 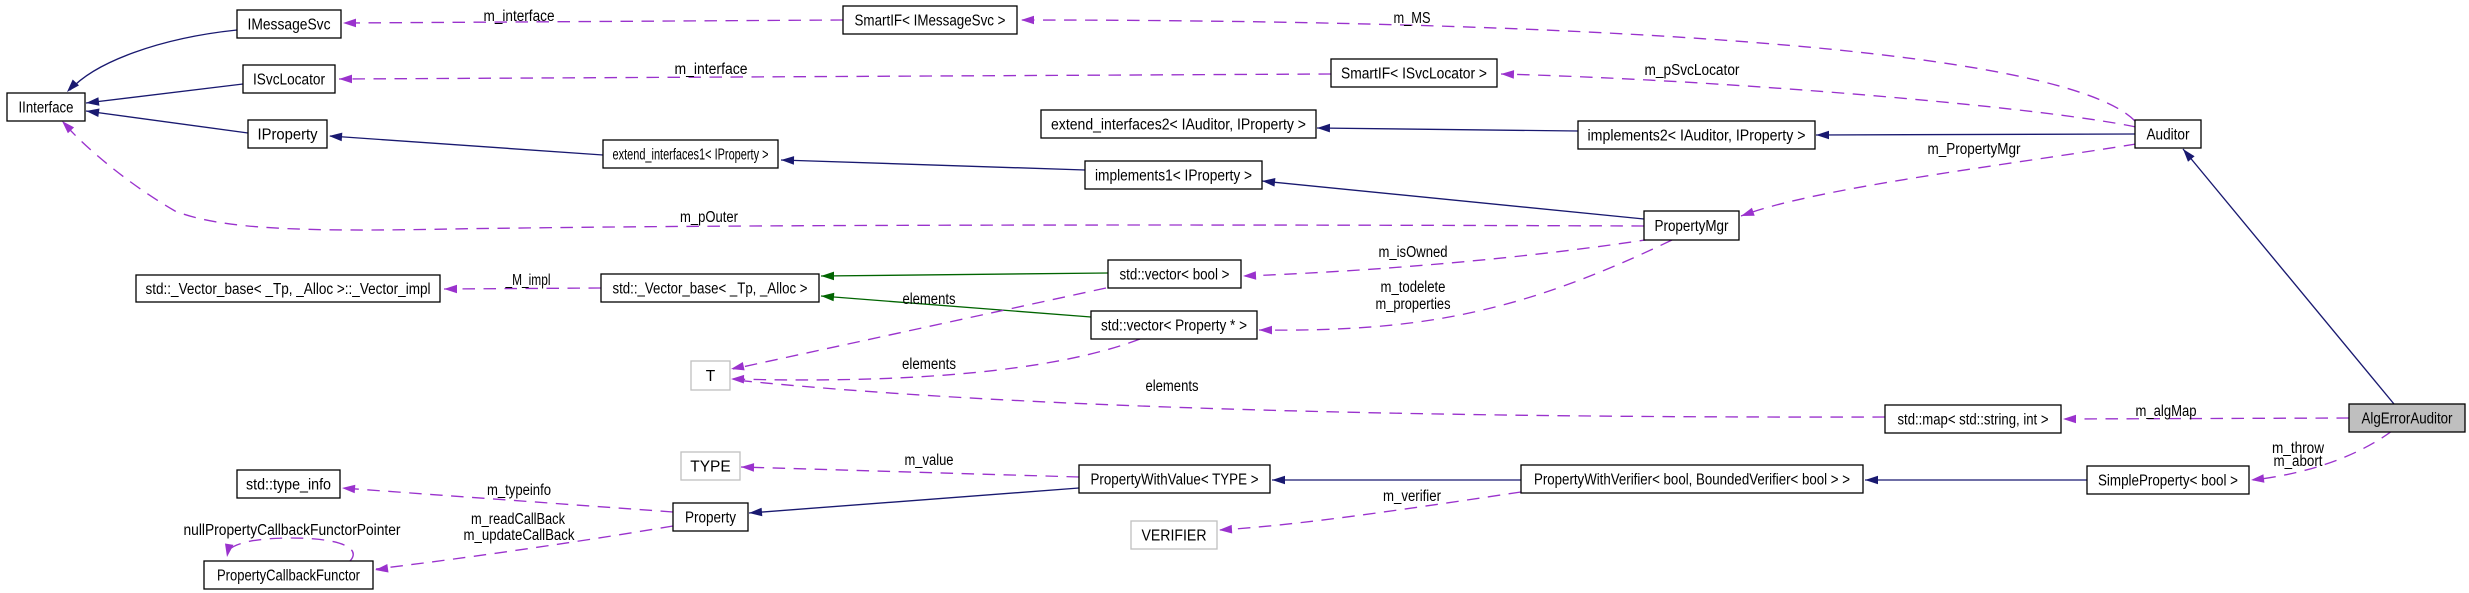 I want to click on svg-text: std::vector< Property * >, so click(x=1174, y=326).